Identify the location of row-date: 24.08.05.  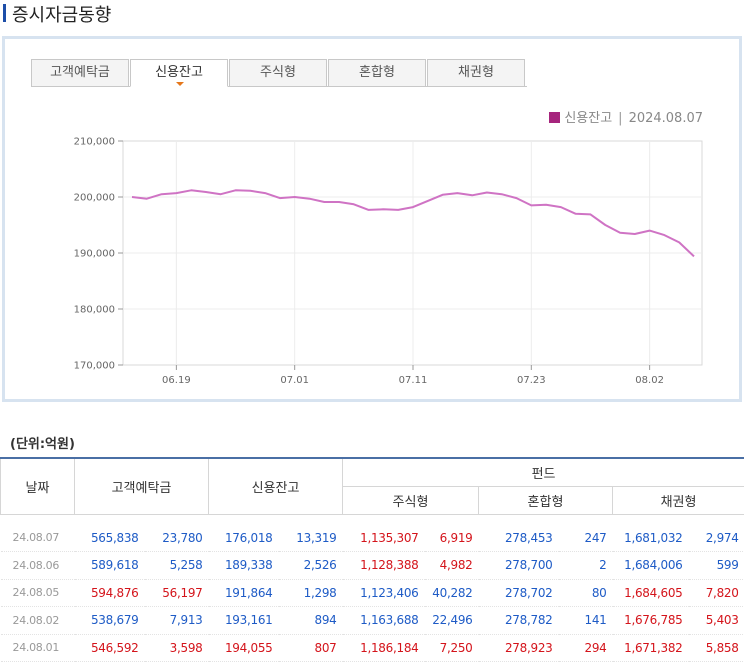
(37, 593).